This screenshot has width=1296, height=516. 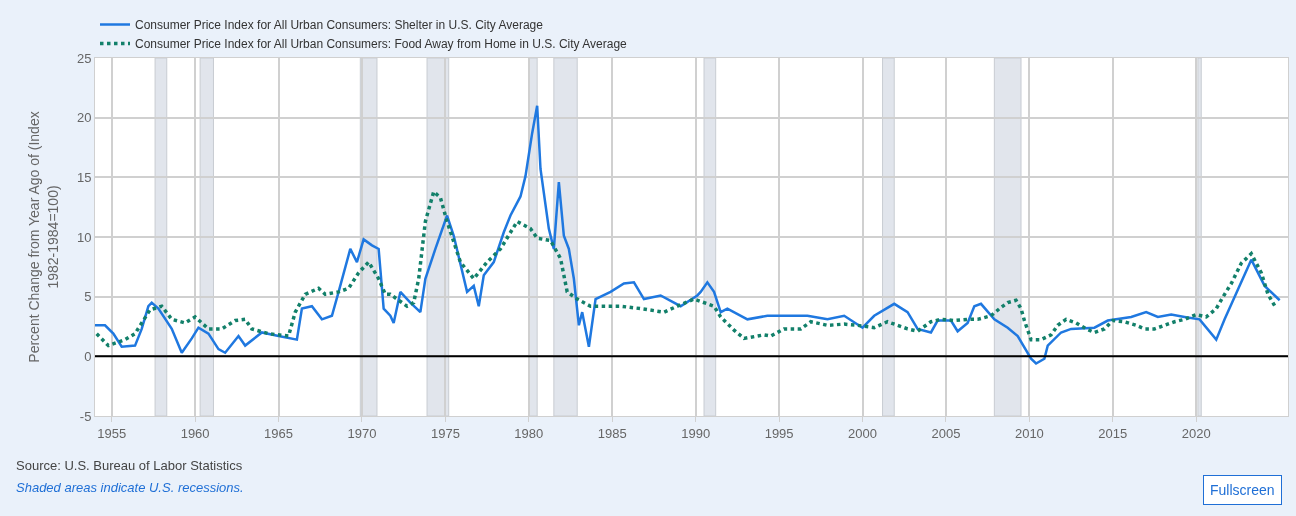 I want to click on y-tick-label: 5, so click(x=88, y=297).